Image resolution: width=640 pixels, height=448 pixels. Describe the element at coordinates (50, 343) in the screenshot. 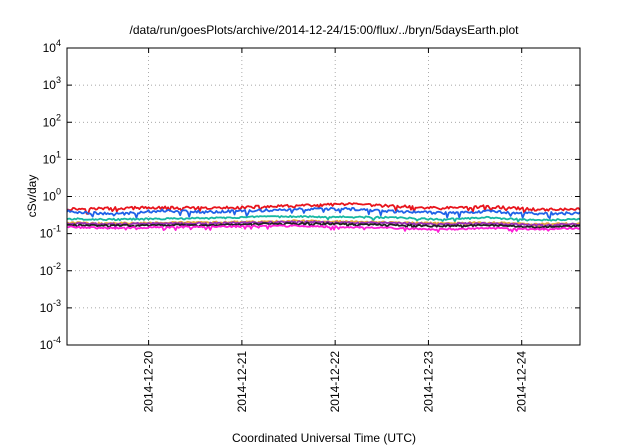

I see `y-tick-label: 10⁻⁴` at that location.